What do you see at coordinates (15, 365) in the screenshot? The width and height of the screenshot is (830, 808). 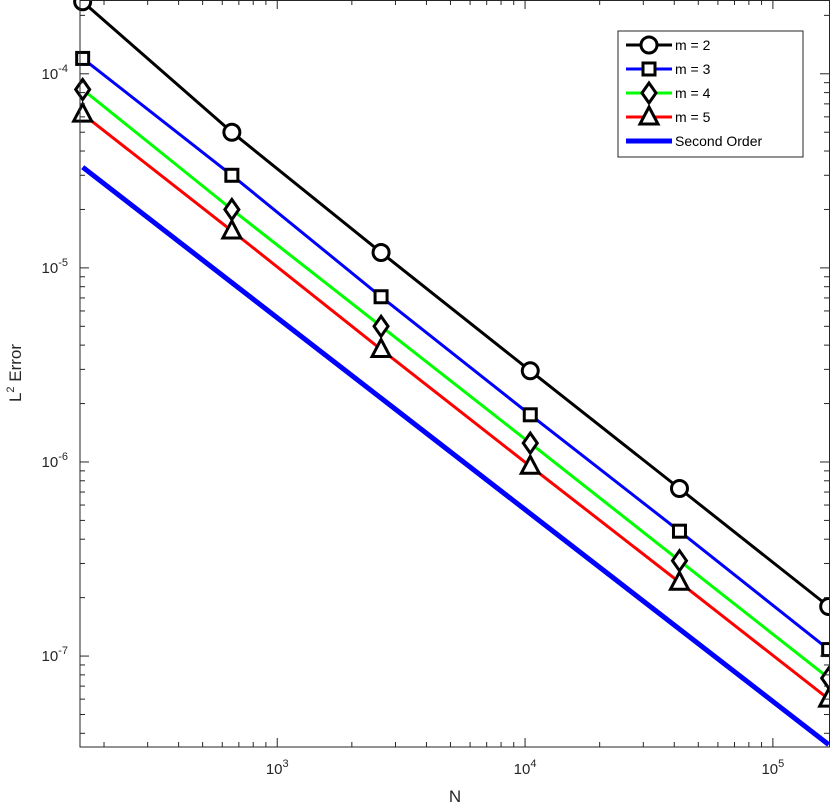 I see `y-axis-label-rest: Error` at bounding box center [15, 365].